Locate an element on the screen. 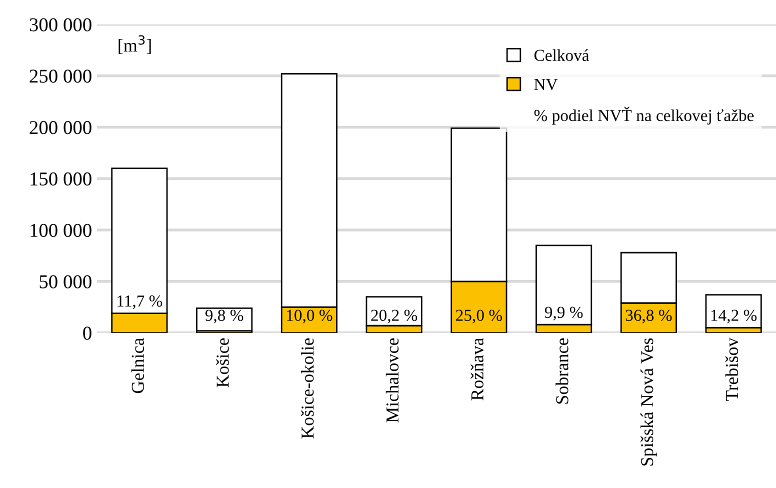 The image size is (776, 488). x-tick-label: Rožňava is located at coordinates (477, 369).